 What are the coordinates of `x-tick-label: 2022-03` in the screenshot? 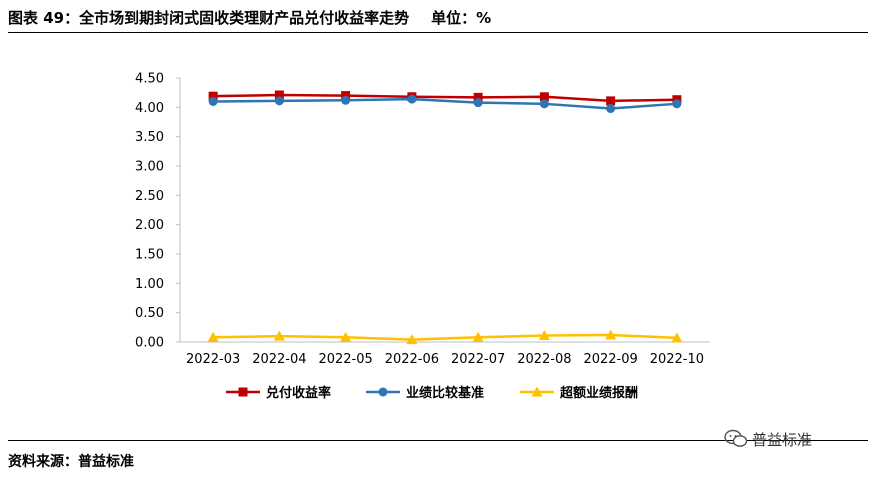 It's located at (213, 359).